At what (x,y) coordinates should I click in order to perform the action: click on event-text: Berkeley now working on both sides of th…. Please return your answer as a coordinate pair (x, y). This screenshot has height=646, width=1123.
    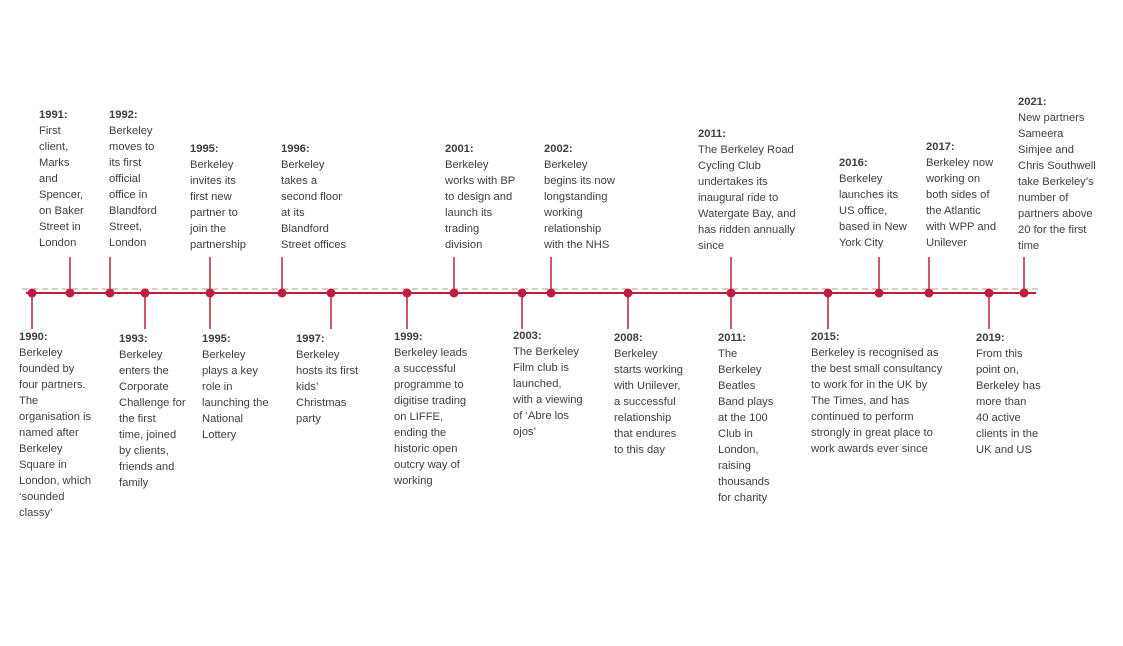
    Looking at the image, I should click on (961, 203).